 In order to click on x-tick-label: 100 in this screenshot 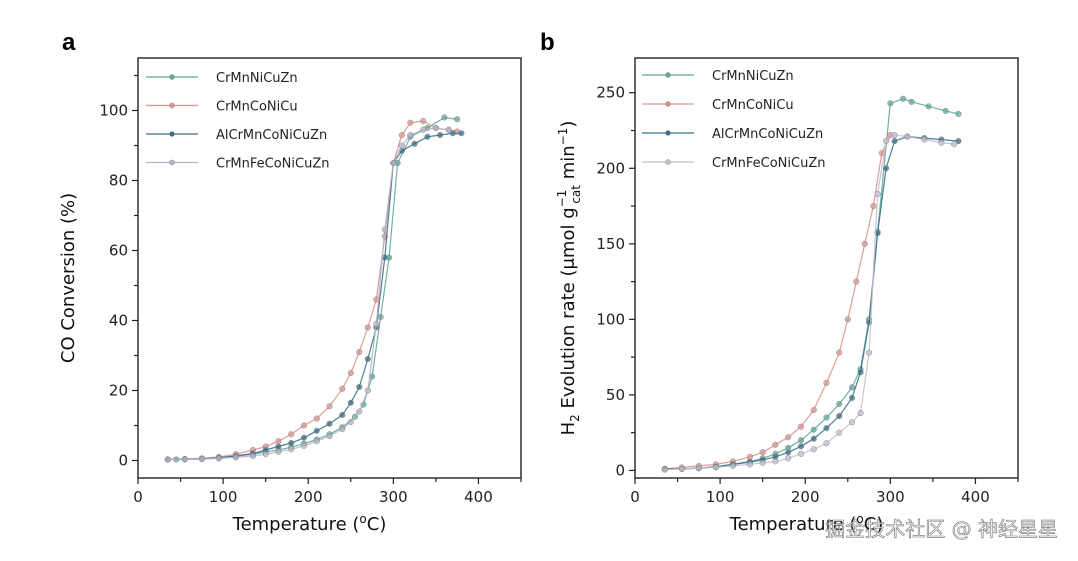, I will do `click(720, 497)`.